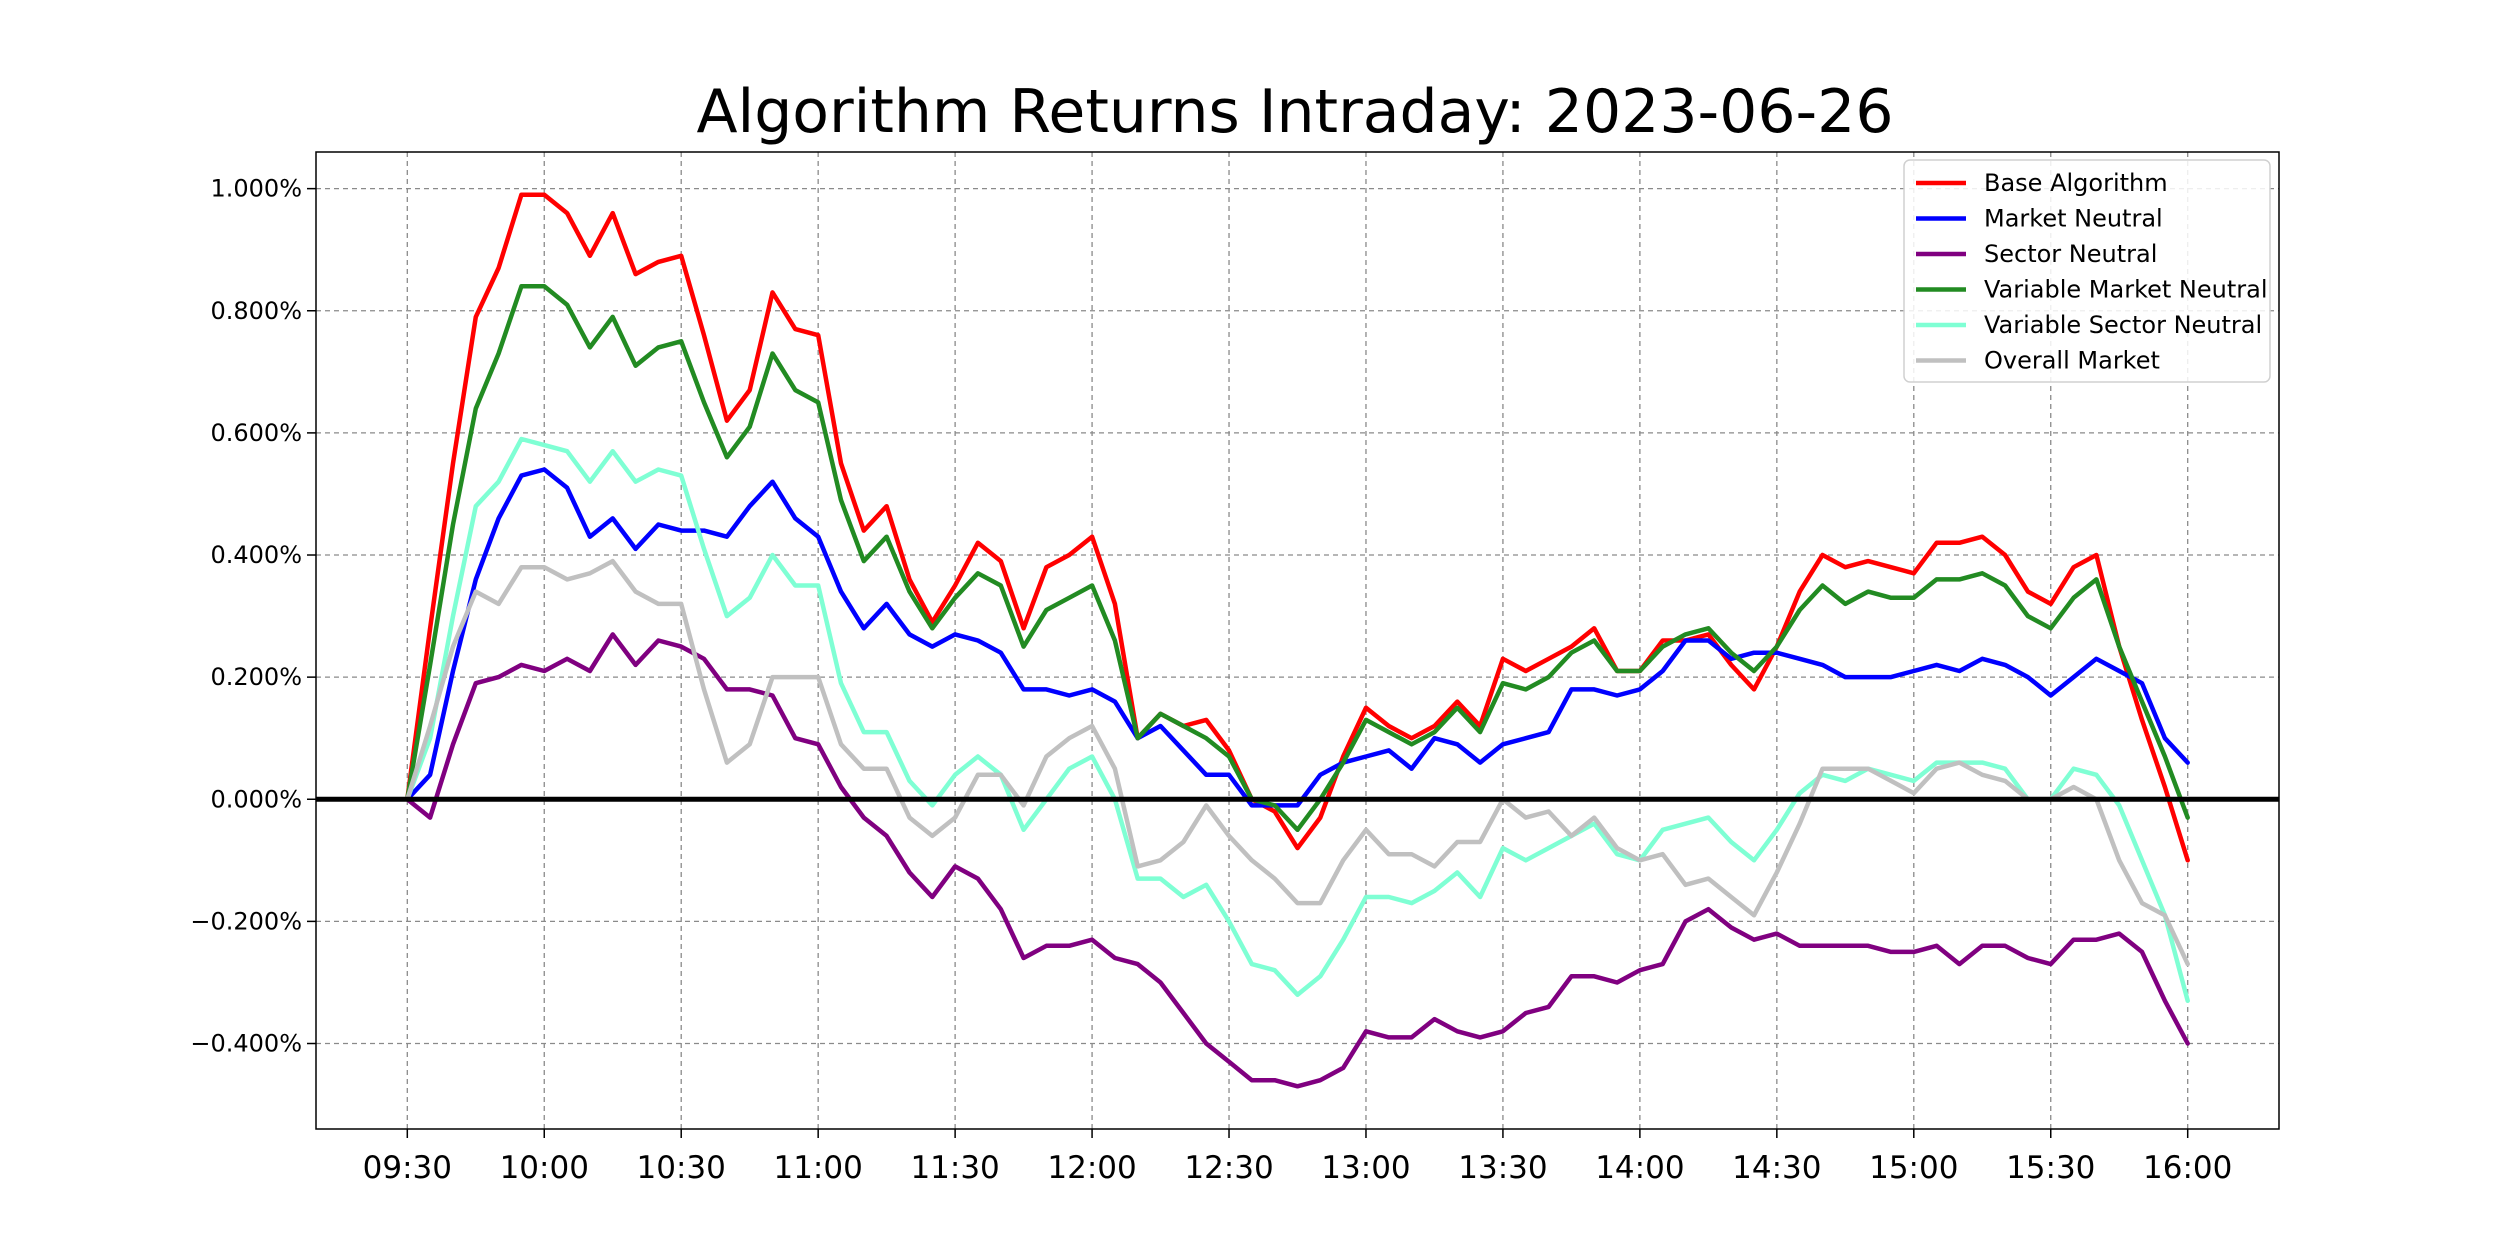  Describe the element at coordinates (1228, 1168) in the screenshot. I see `x-tick-label: 12:30` at that location.